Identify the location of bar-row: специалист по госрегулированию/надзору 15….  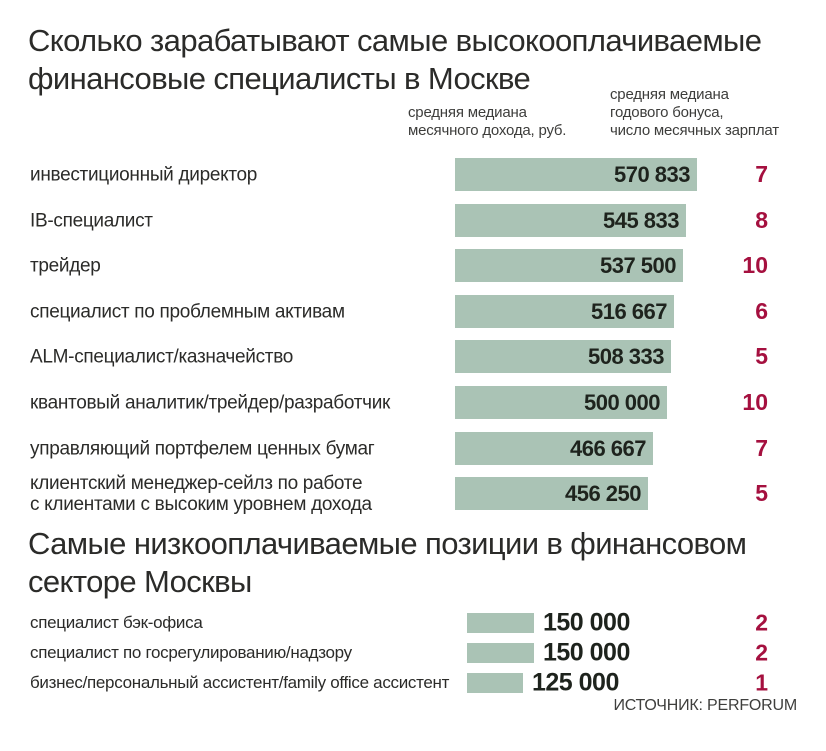
(413, 653).